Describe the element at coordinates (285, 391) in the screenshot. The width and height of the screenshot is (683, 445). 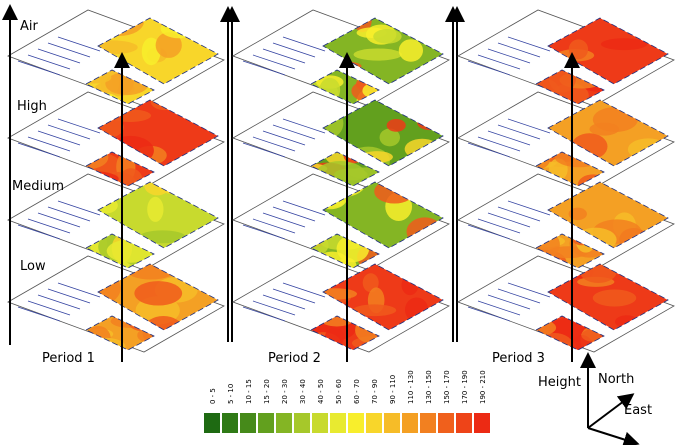
I see `legend-label: 20 - 30` at that location.